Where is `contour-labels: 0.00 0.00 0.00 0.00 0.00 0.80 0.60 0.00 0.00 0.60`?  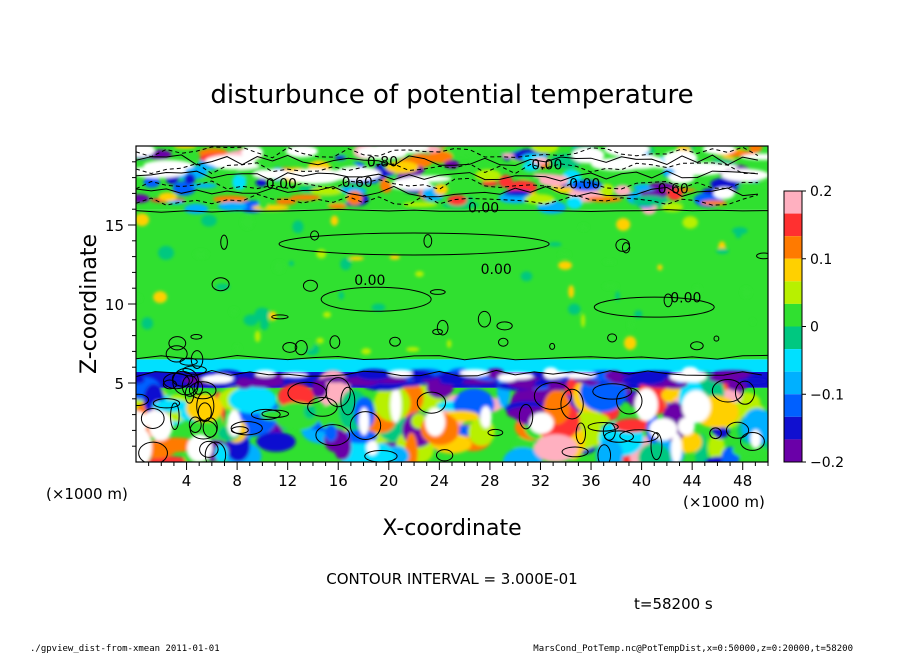 contour-labels: 0.00 0.00 0.00 0.00 0.00 0.80 0.60 0.00 0.00 0.60 is located at coordinates (484, 231).